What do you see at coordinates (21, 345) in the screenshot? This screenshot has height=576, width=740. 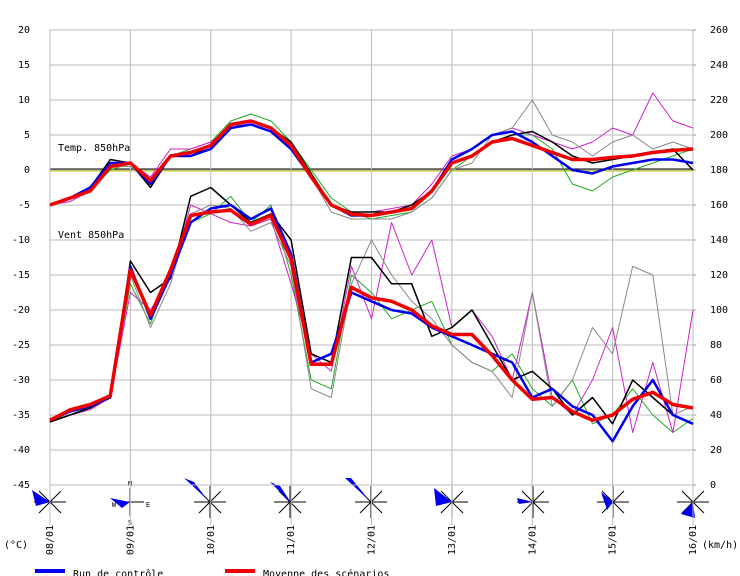 I see `y-tick-label: -25` at bounding box center [21, 345].